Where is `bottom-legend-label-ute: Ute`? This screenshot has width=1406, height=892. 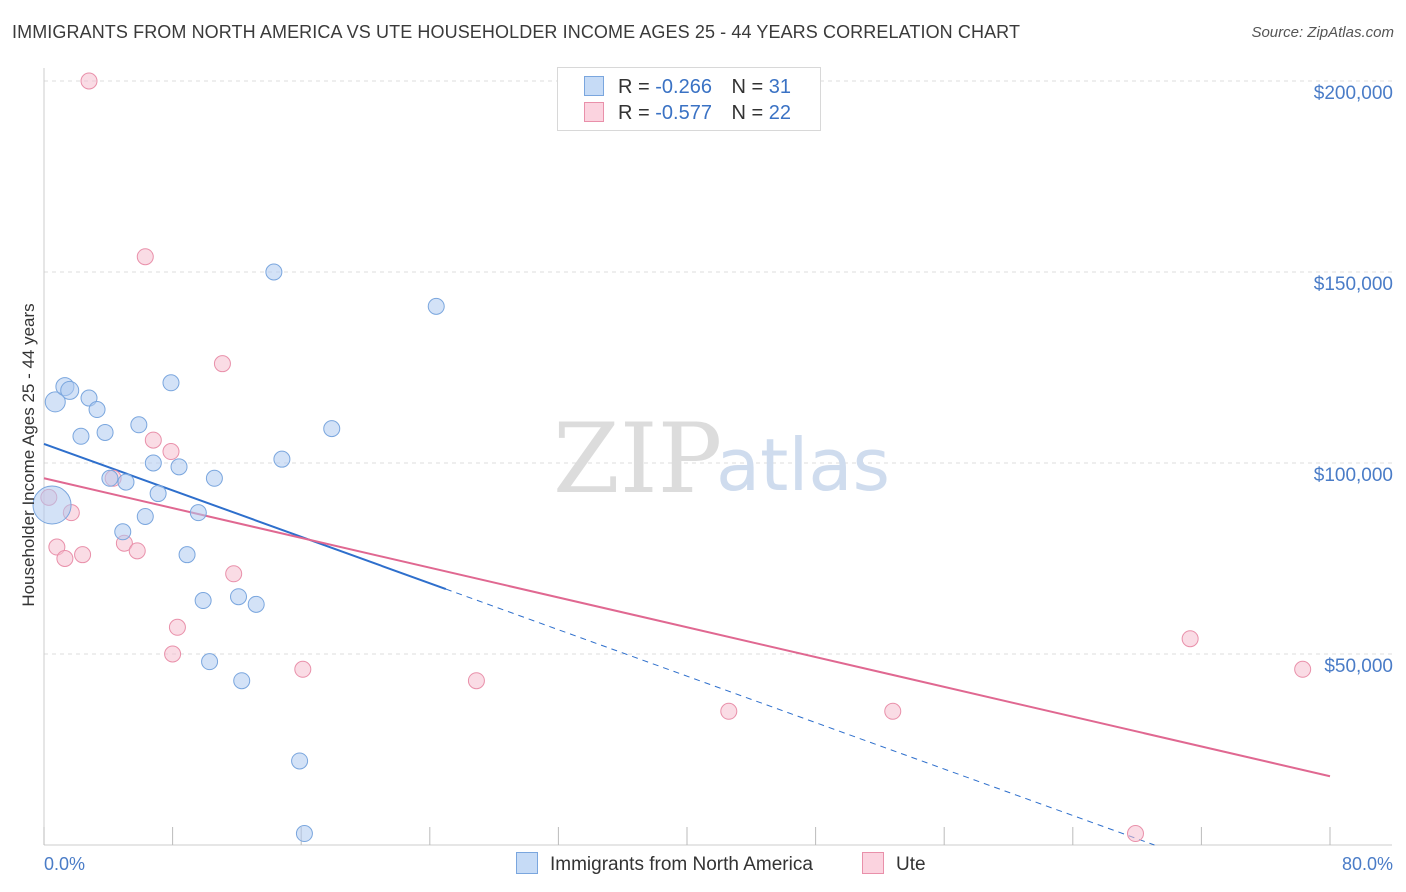 bottom-legend-label-ute: Ute is located at coordinates (911, 864).